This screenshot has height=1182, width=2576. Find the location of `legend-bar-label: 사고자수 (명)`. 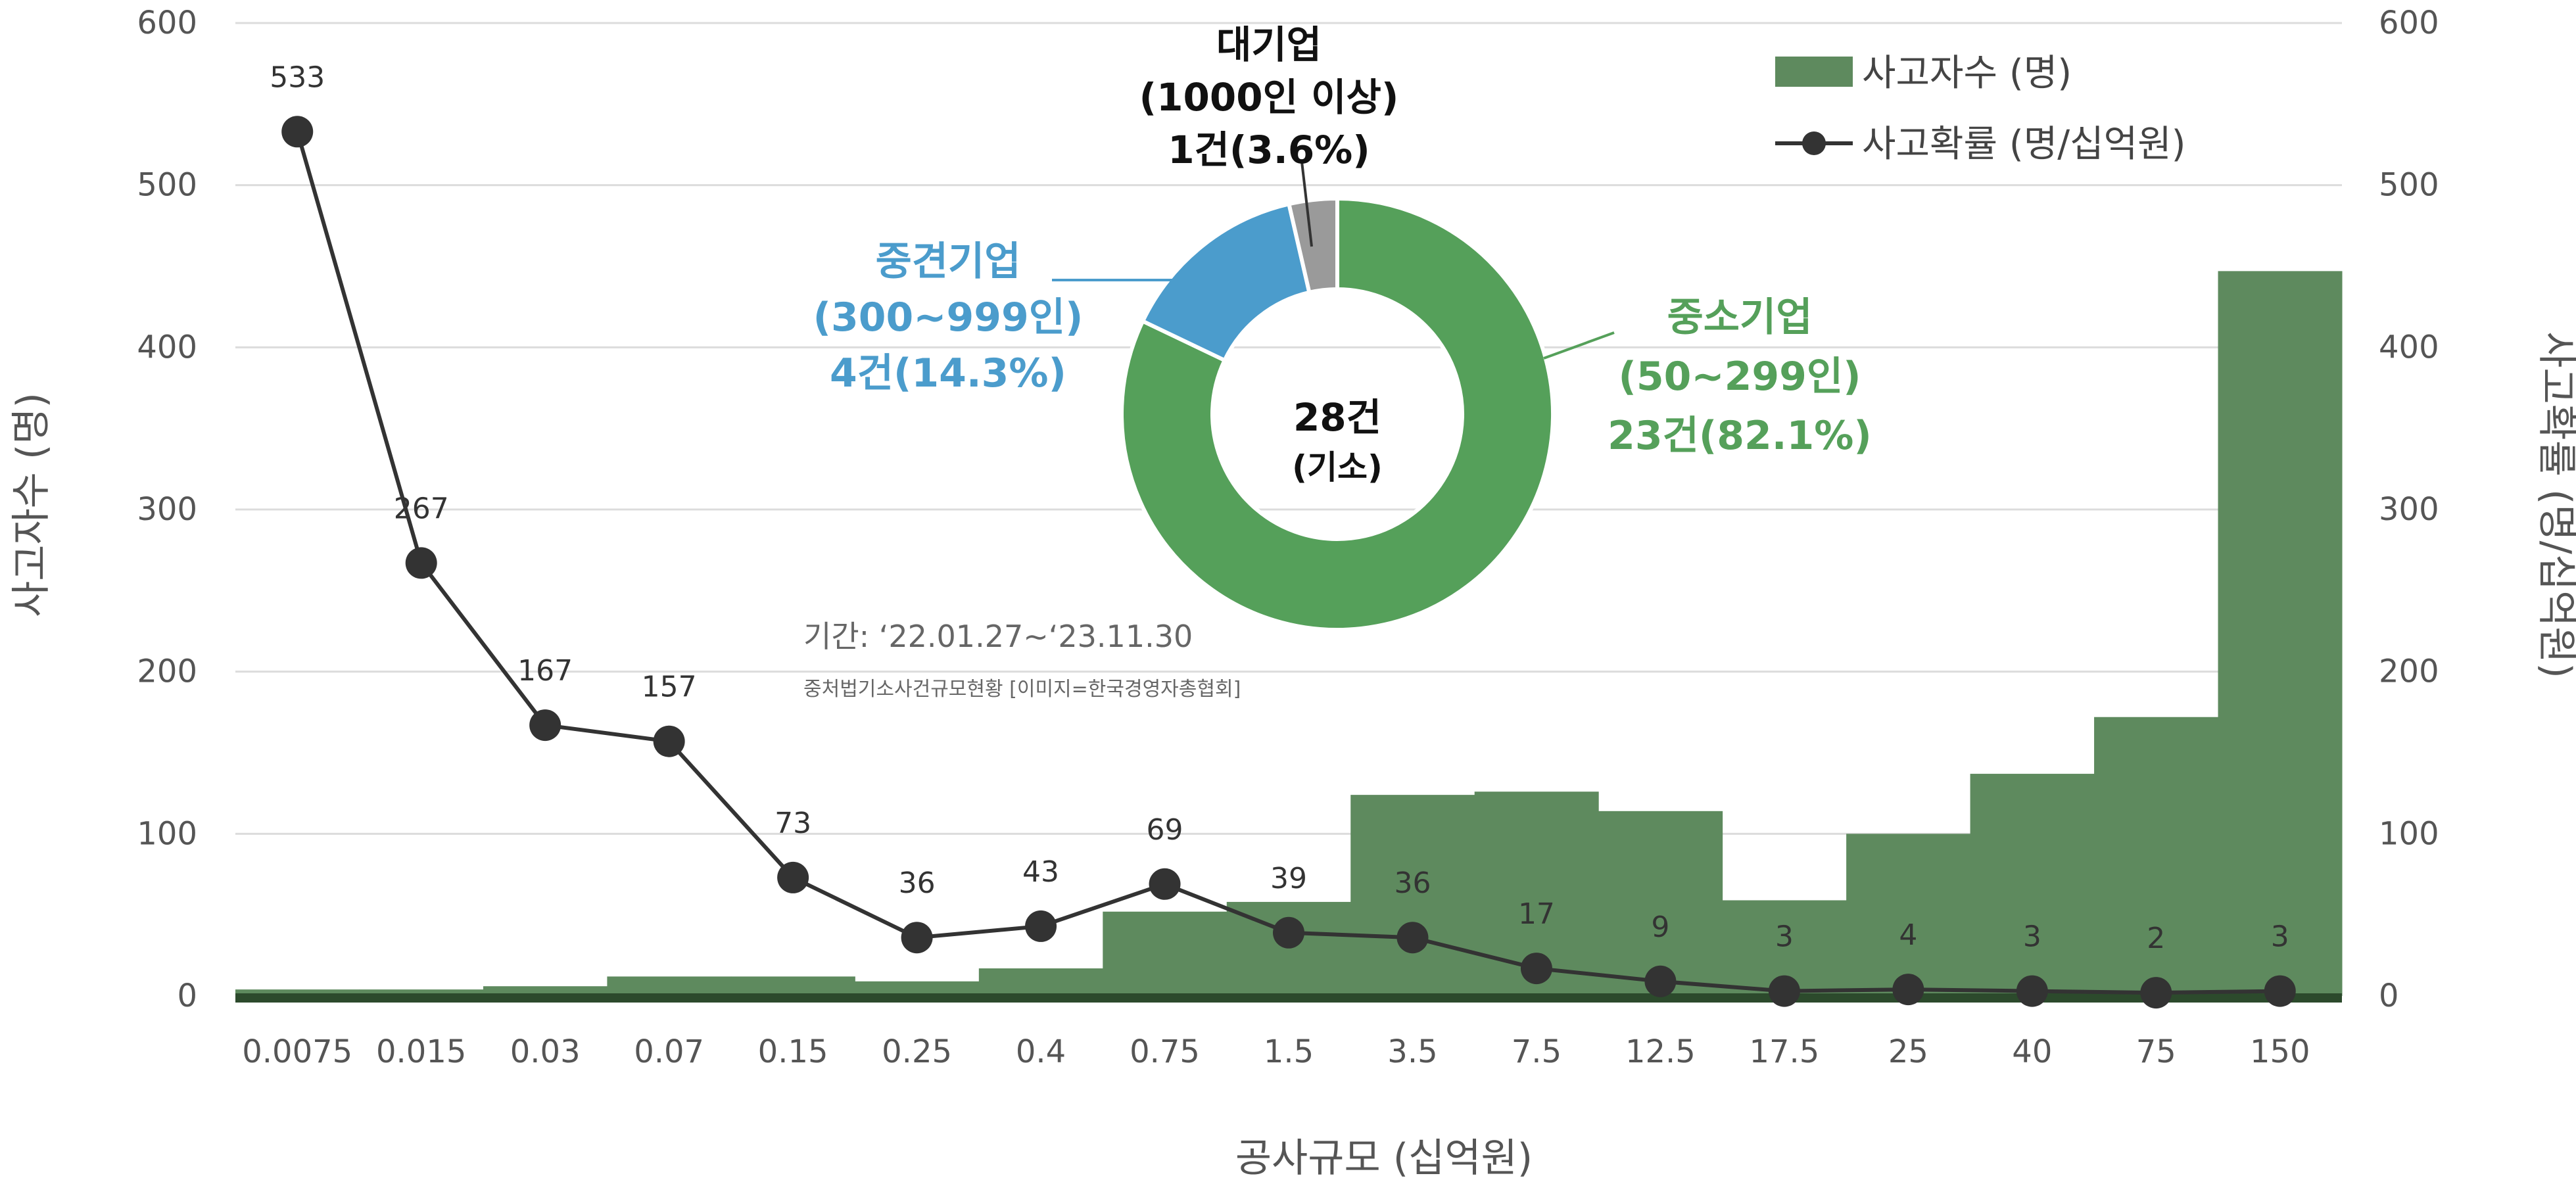

legend-bar-label: 사고자수 (명) is located at coordinates (1967, 73).